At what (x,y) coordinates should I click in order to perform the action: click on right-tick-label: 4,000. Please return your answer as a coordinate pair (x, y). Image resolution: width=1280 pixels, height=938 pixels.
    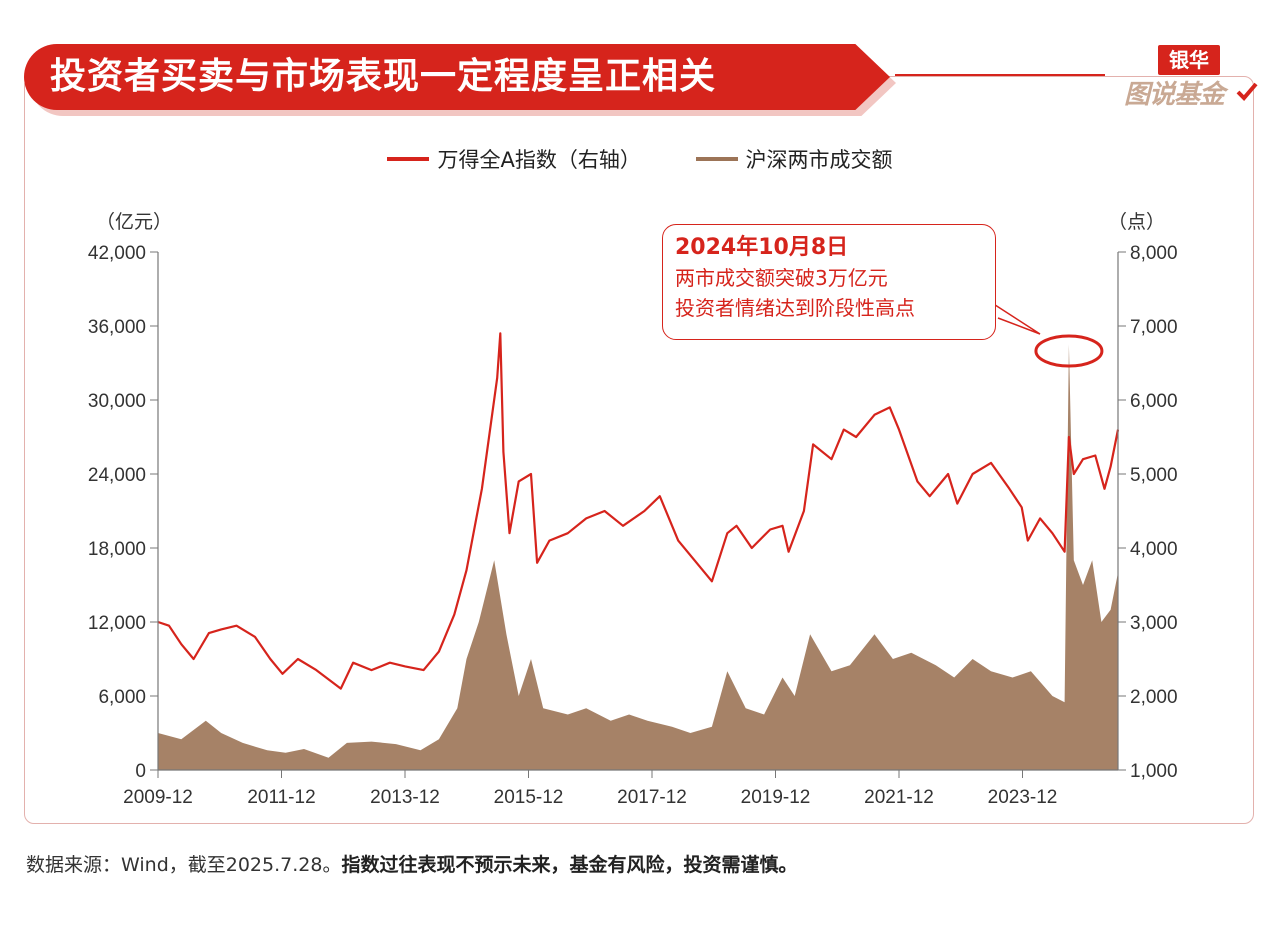
    Looking at the image, I should click on (1154, 549).